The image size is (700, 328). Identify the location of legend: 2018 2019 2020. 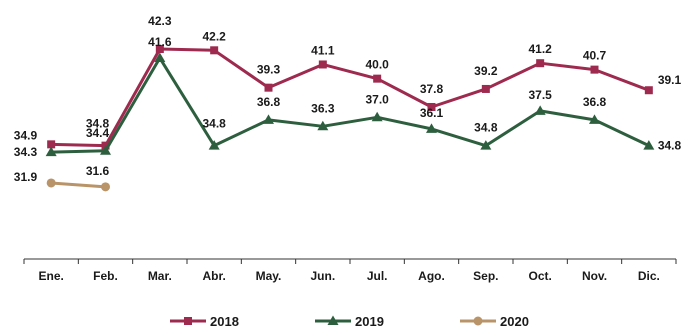
(349, 321).